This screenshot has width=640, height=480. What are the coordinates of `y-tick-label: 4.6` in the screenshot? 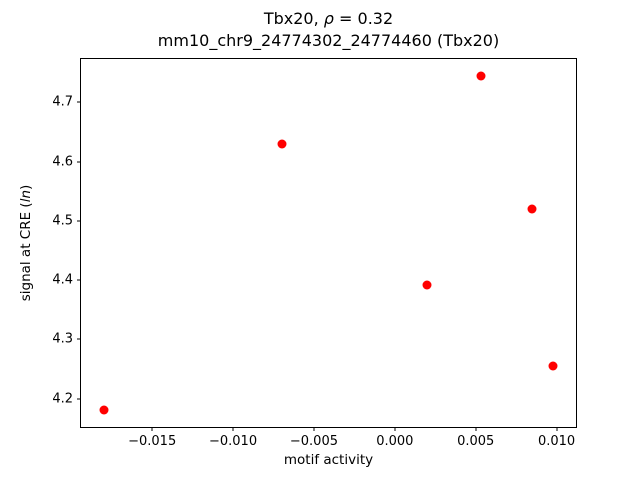 It's located at (62, 162).